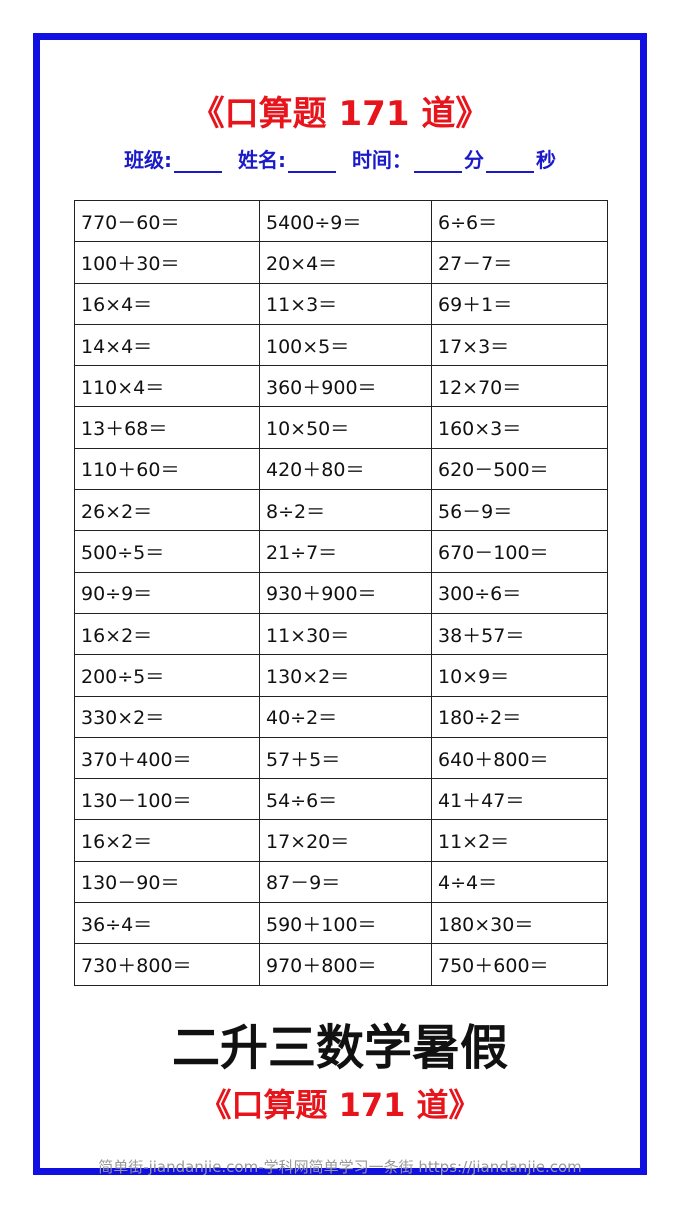  What do you see at coordinates (345, 551) in the screenshot?
I see `problem: 21÷7＝` at bounding box center [345, 551].